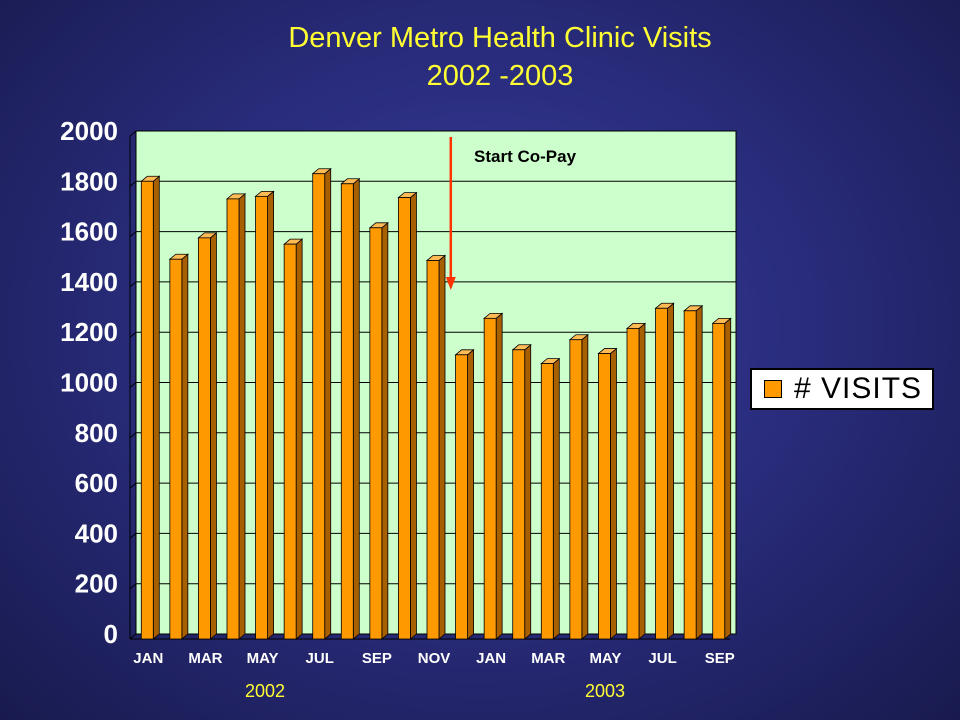 This screenshot has height=720, width=960. Describe the element at coordinates (434, 658) in the screenshot. I see `x-tick-label: NOV` at that location.